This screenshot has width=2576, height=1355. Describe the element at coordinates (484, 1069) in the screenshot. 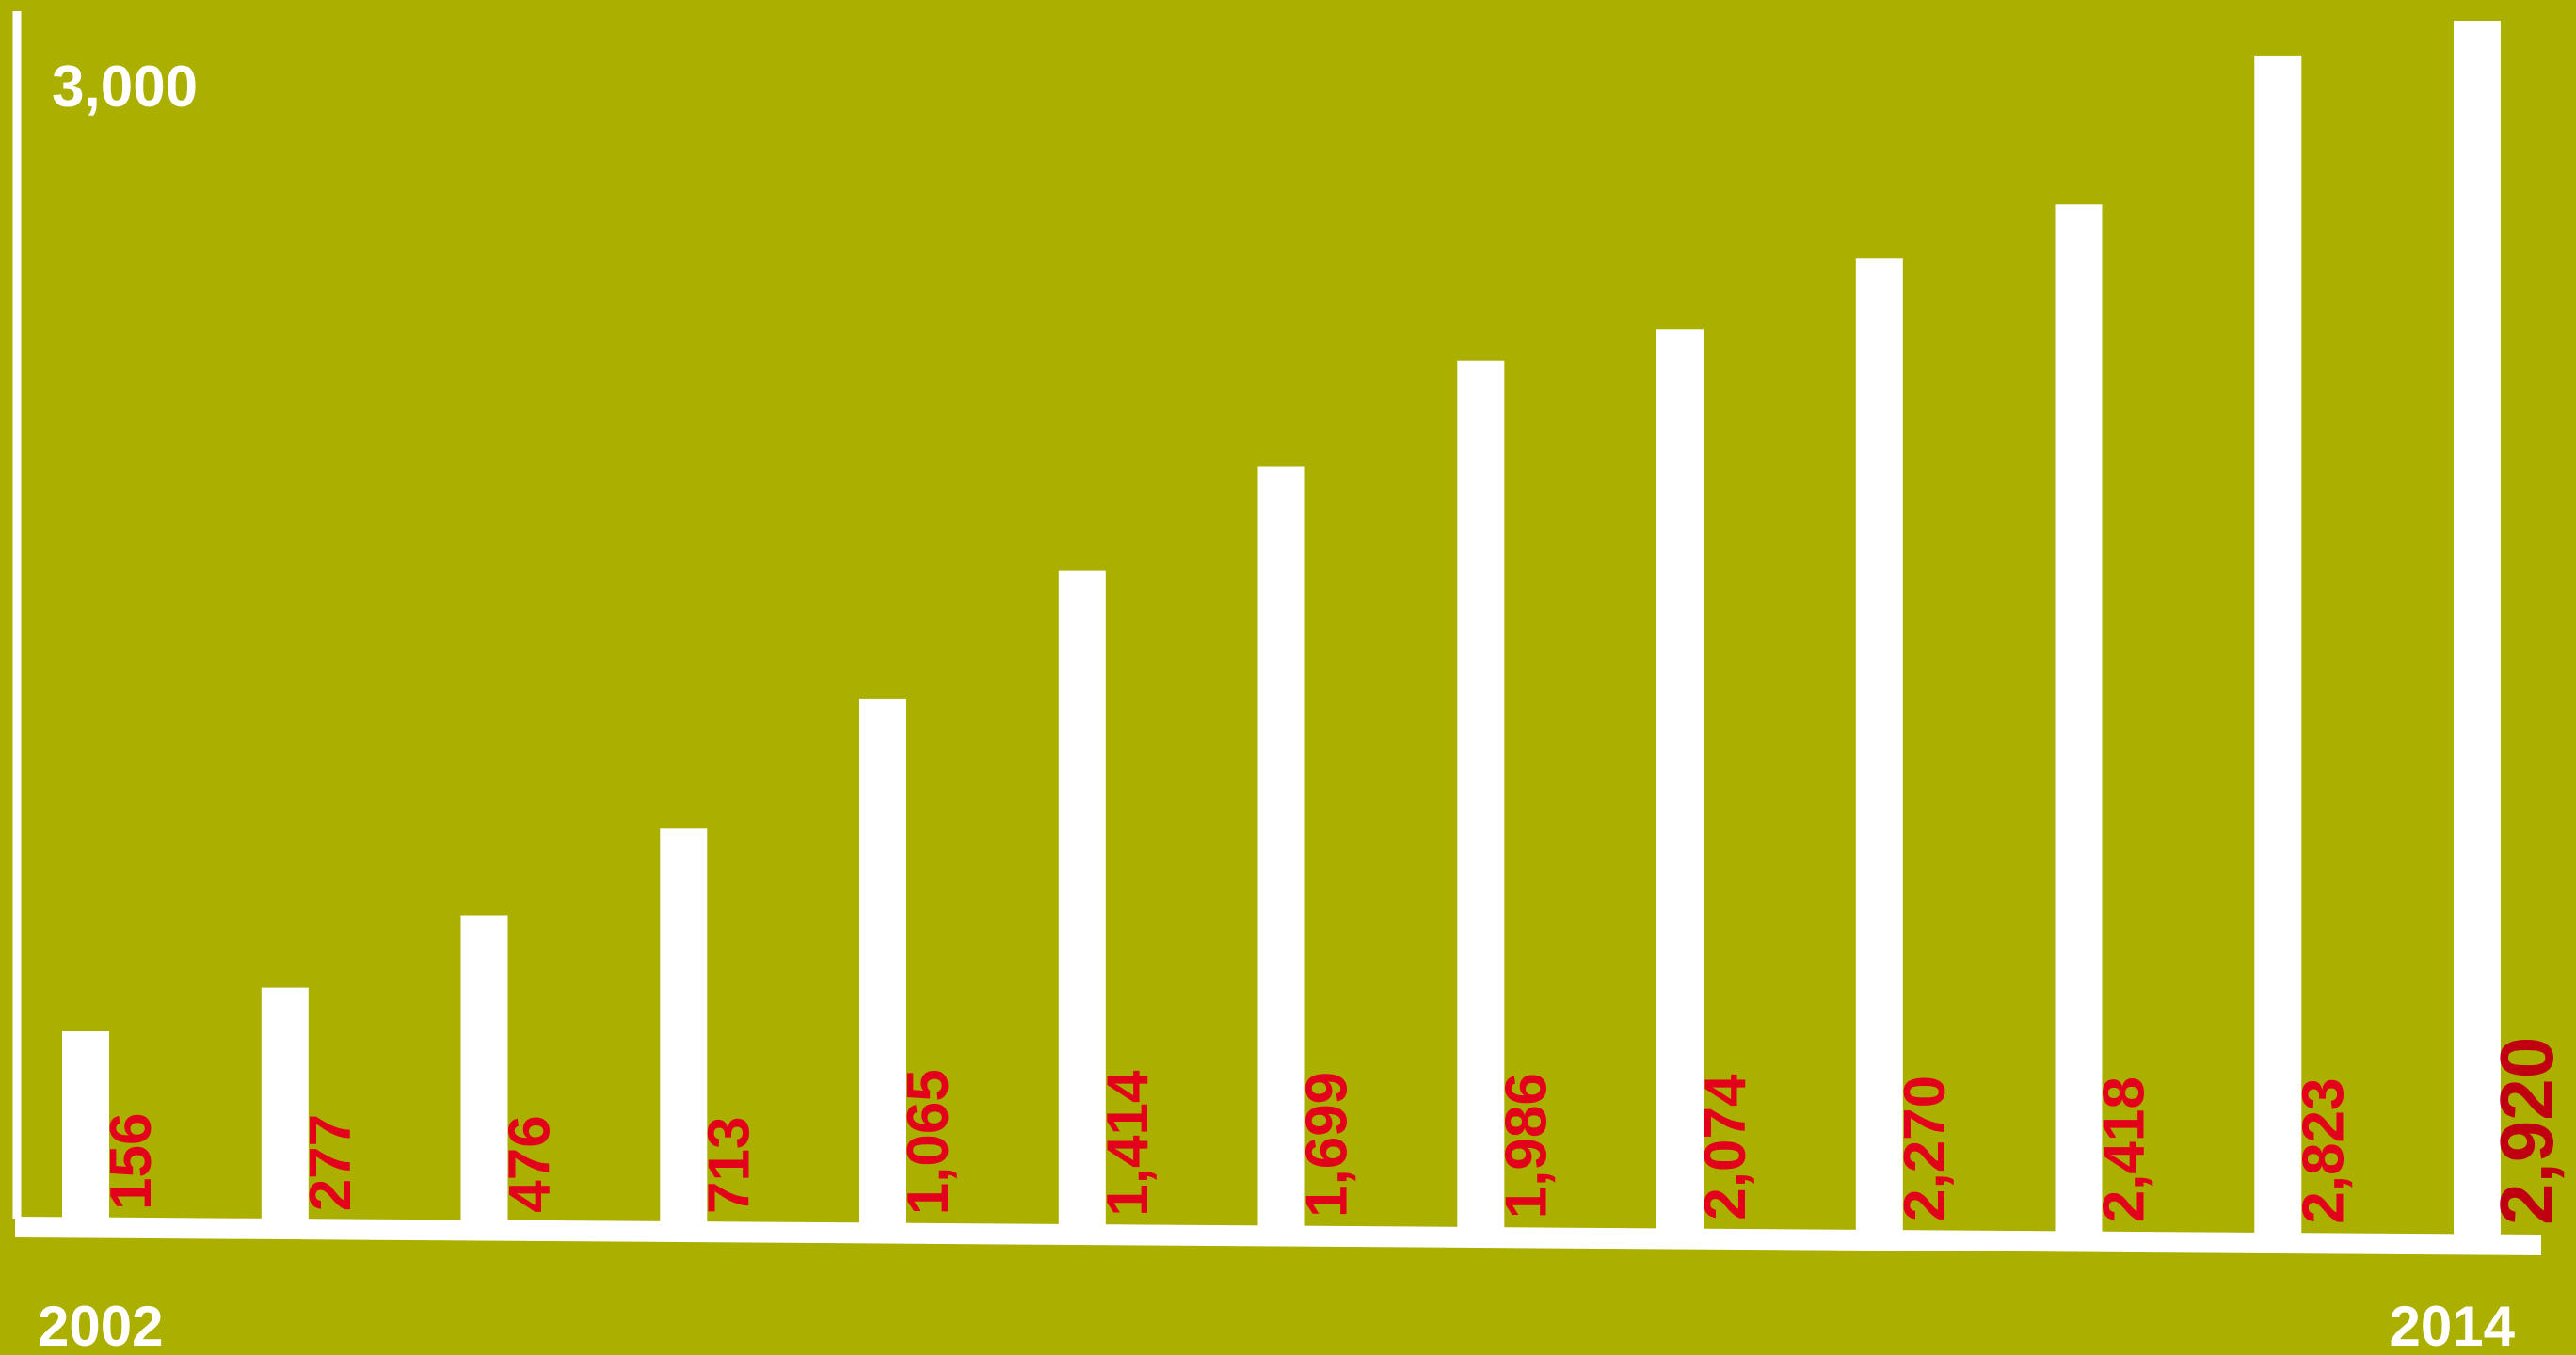

I see `bar-2004` at that location.